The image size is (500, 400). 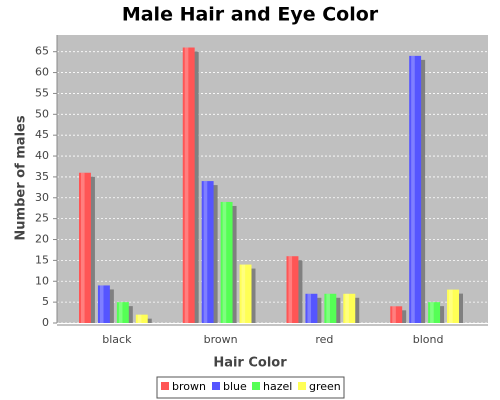 I want to click on legend-label: blue, so click(x=235, y=386).